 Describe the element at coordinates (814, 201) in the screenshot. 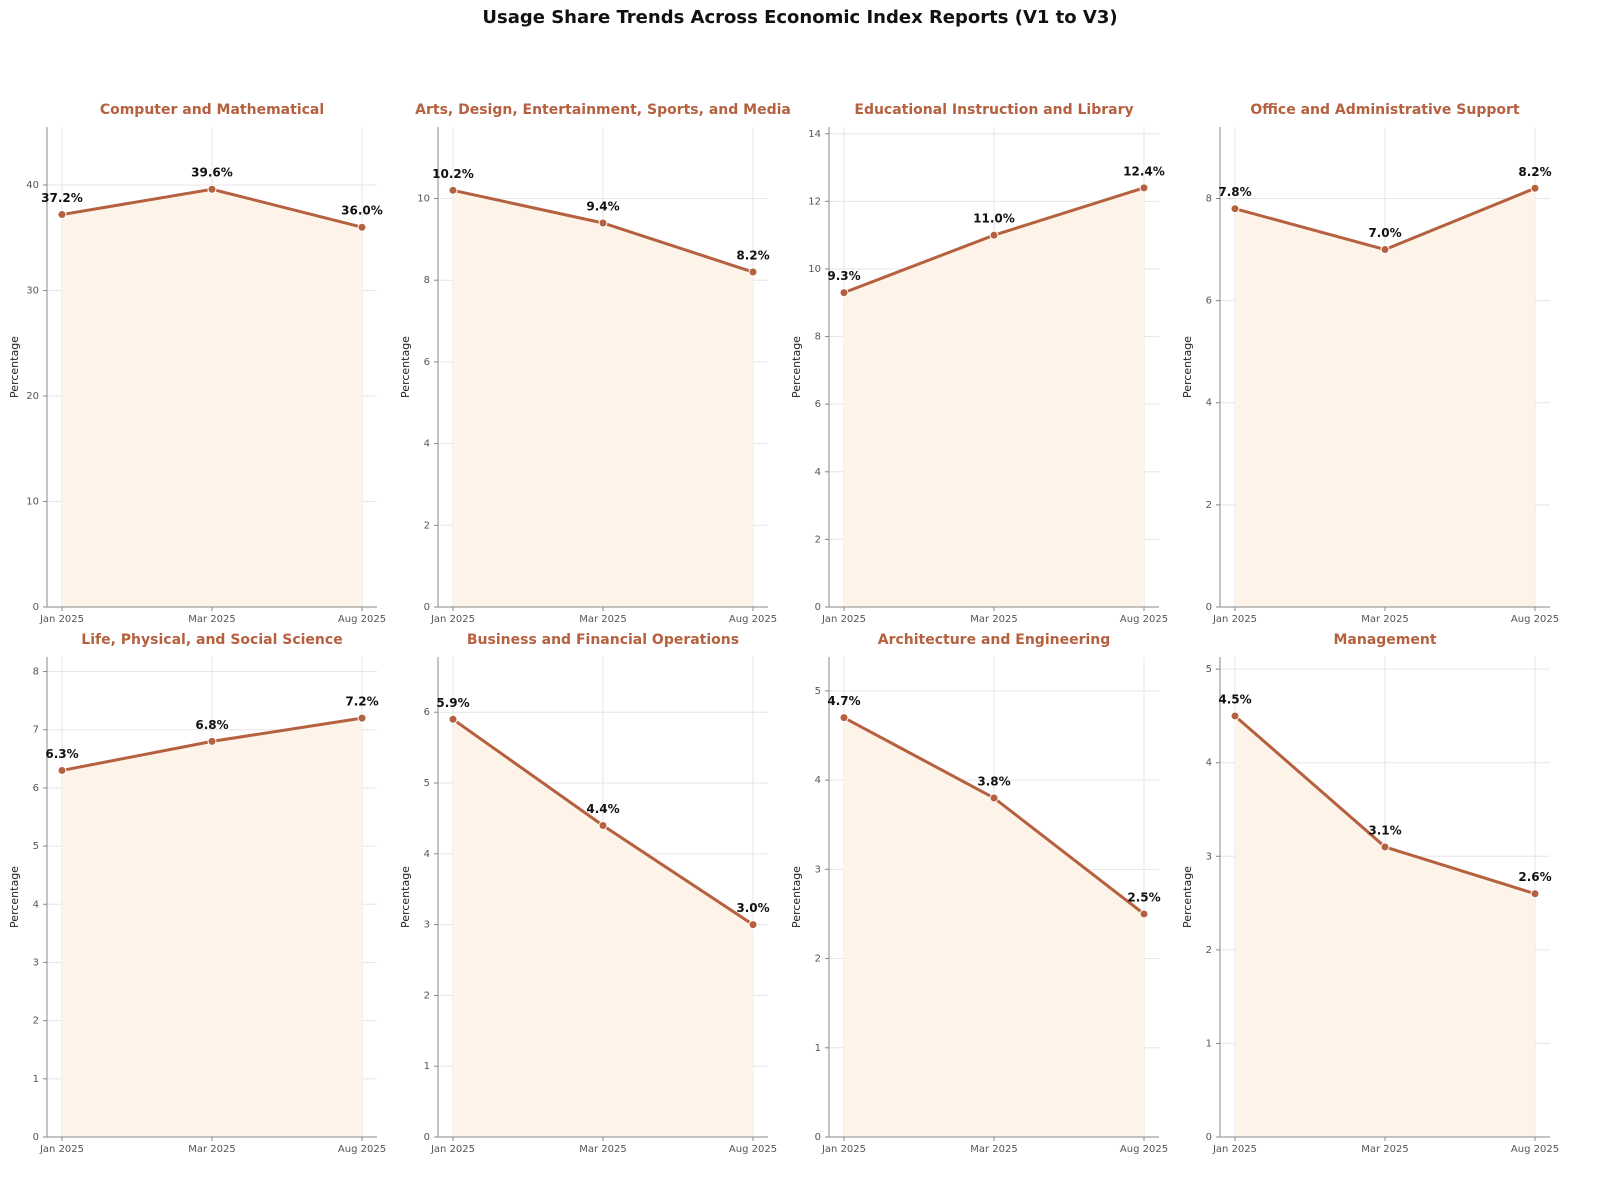

I see `y-tick-label: 12` at that location.